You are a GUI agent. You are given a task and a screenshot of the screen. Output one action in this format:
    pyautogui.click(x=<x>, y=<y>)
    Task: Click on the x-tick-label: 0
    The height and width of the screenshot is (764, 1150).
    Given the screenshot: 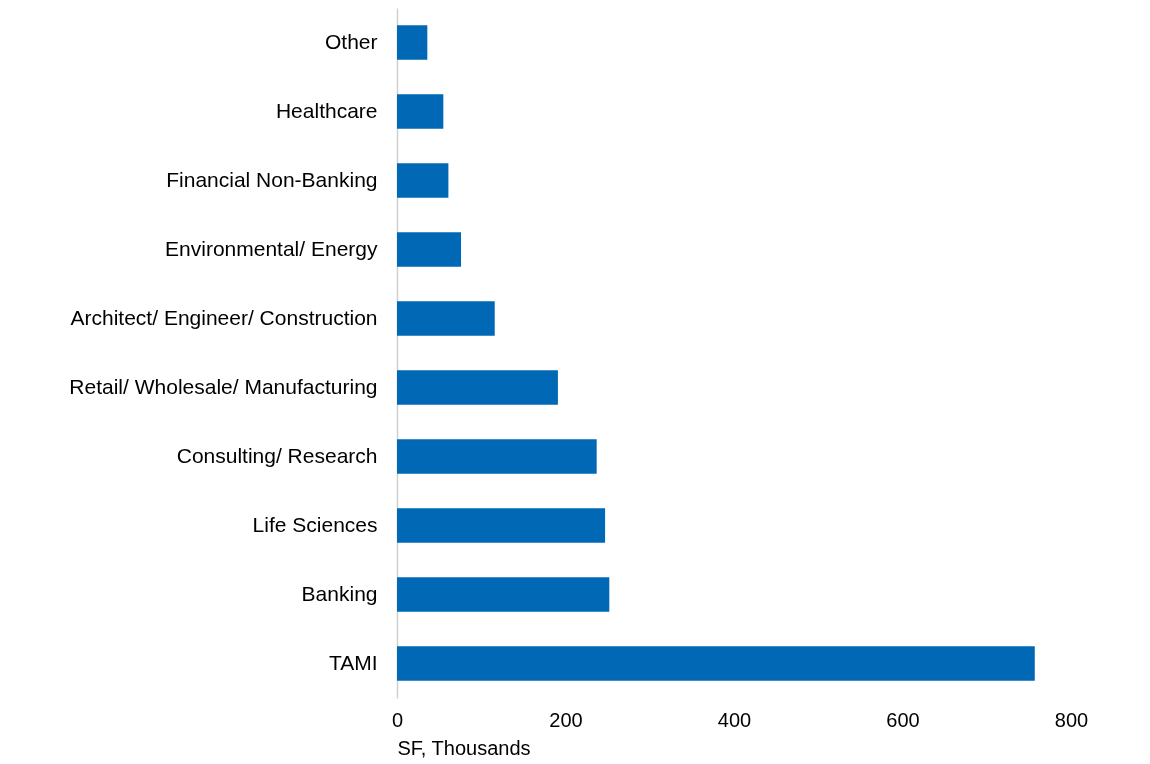 What is the action you would take?
    pyautogui.click(x=397, y=719)
    